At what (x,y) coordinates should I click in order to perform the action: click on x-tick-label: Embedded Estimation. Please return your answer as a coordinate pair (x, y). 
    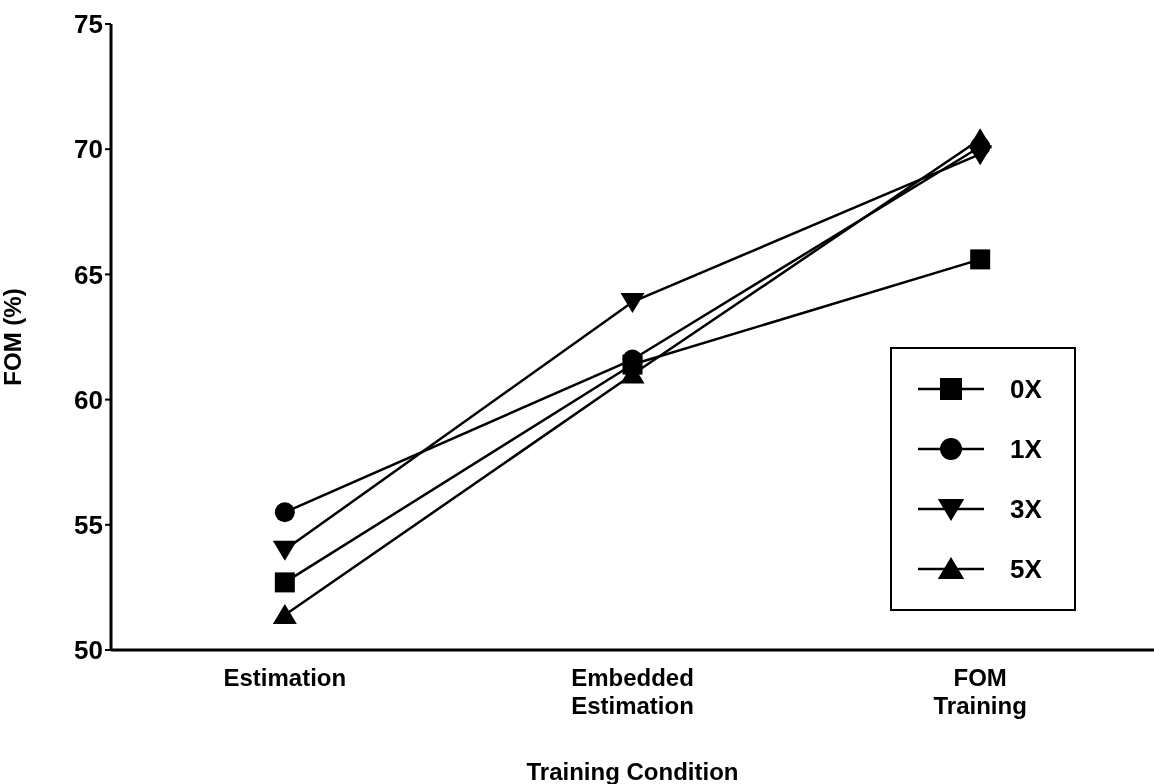
    Looking at the image, I should click on (632, 691).